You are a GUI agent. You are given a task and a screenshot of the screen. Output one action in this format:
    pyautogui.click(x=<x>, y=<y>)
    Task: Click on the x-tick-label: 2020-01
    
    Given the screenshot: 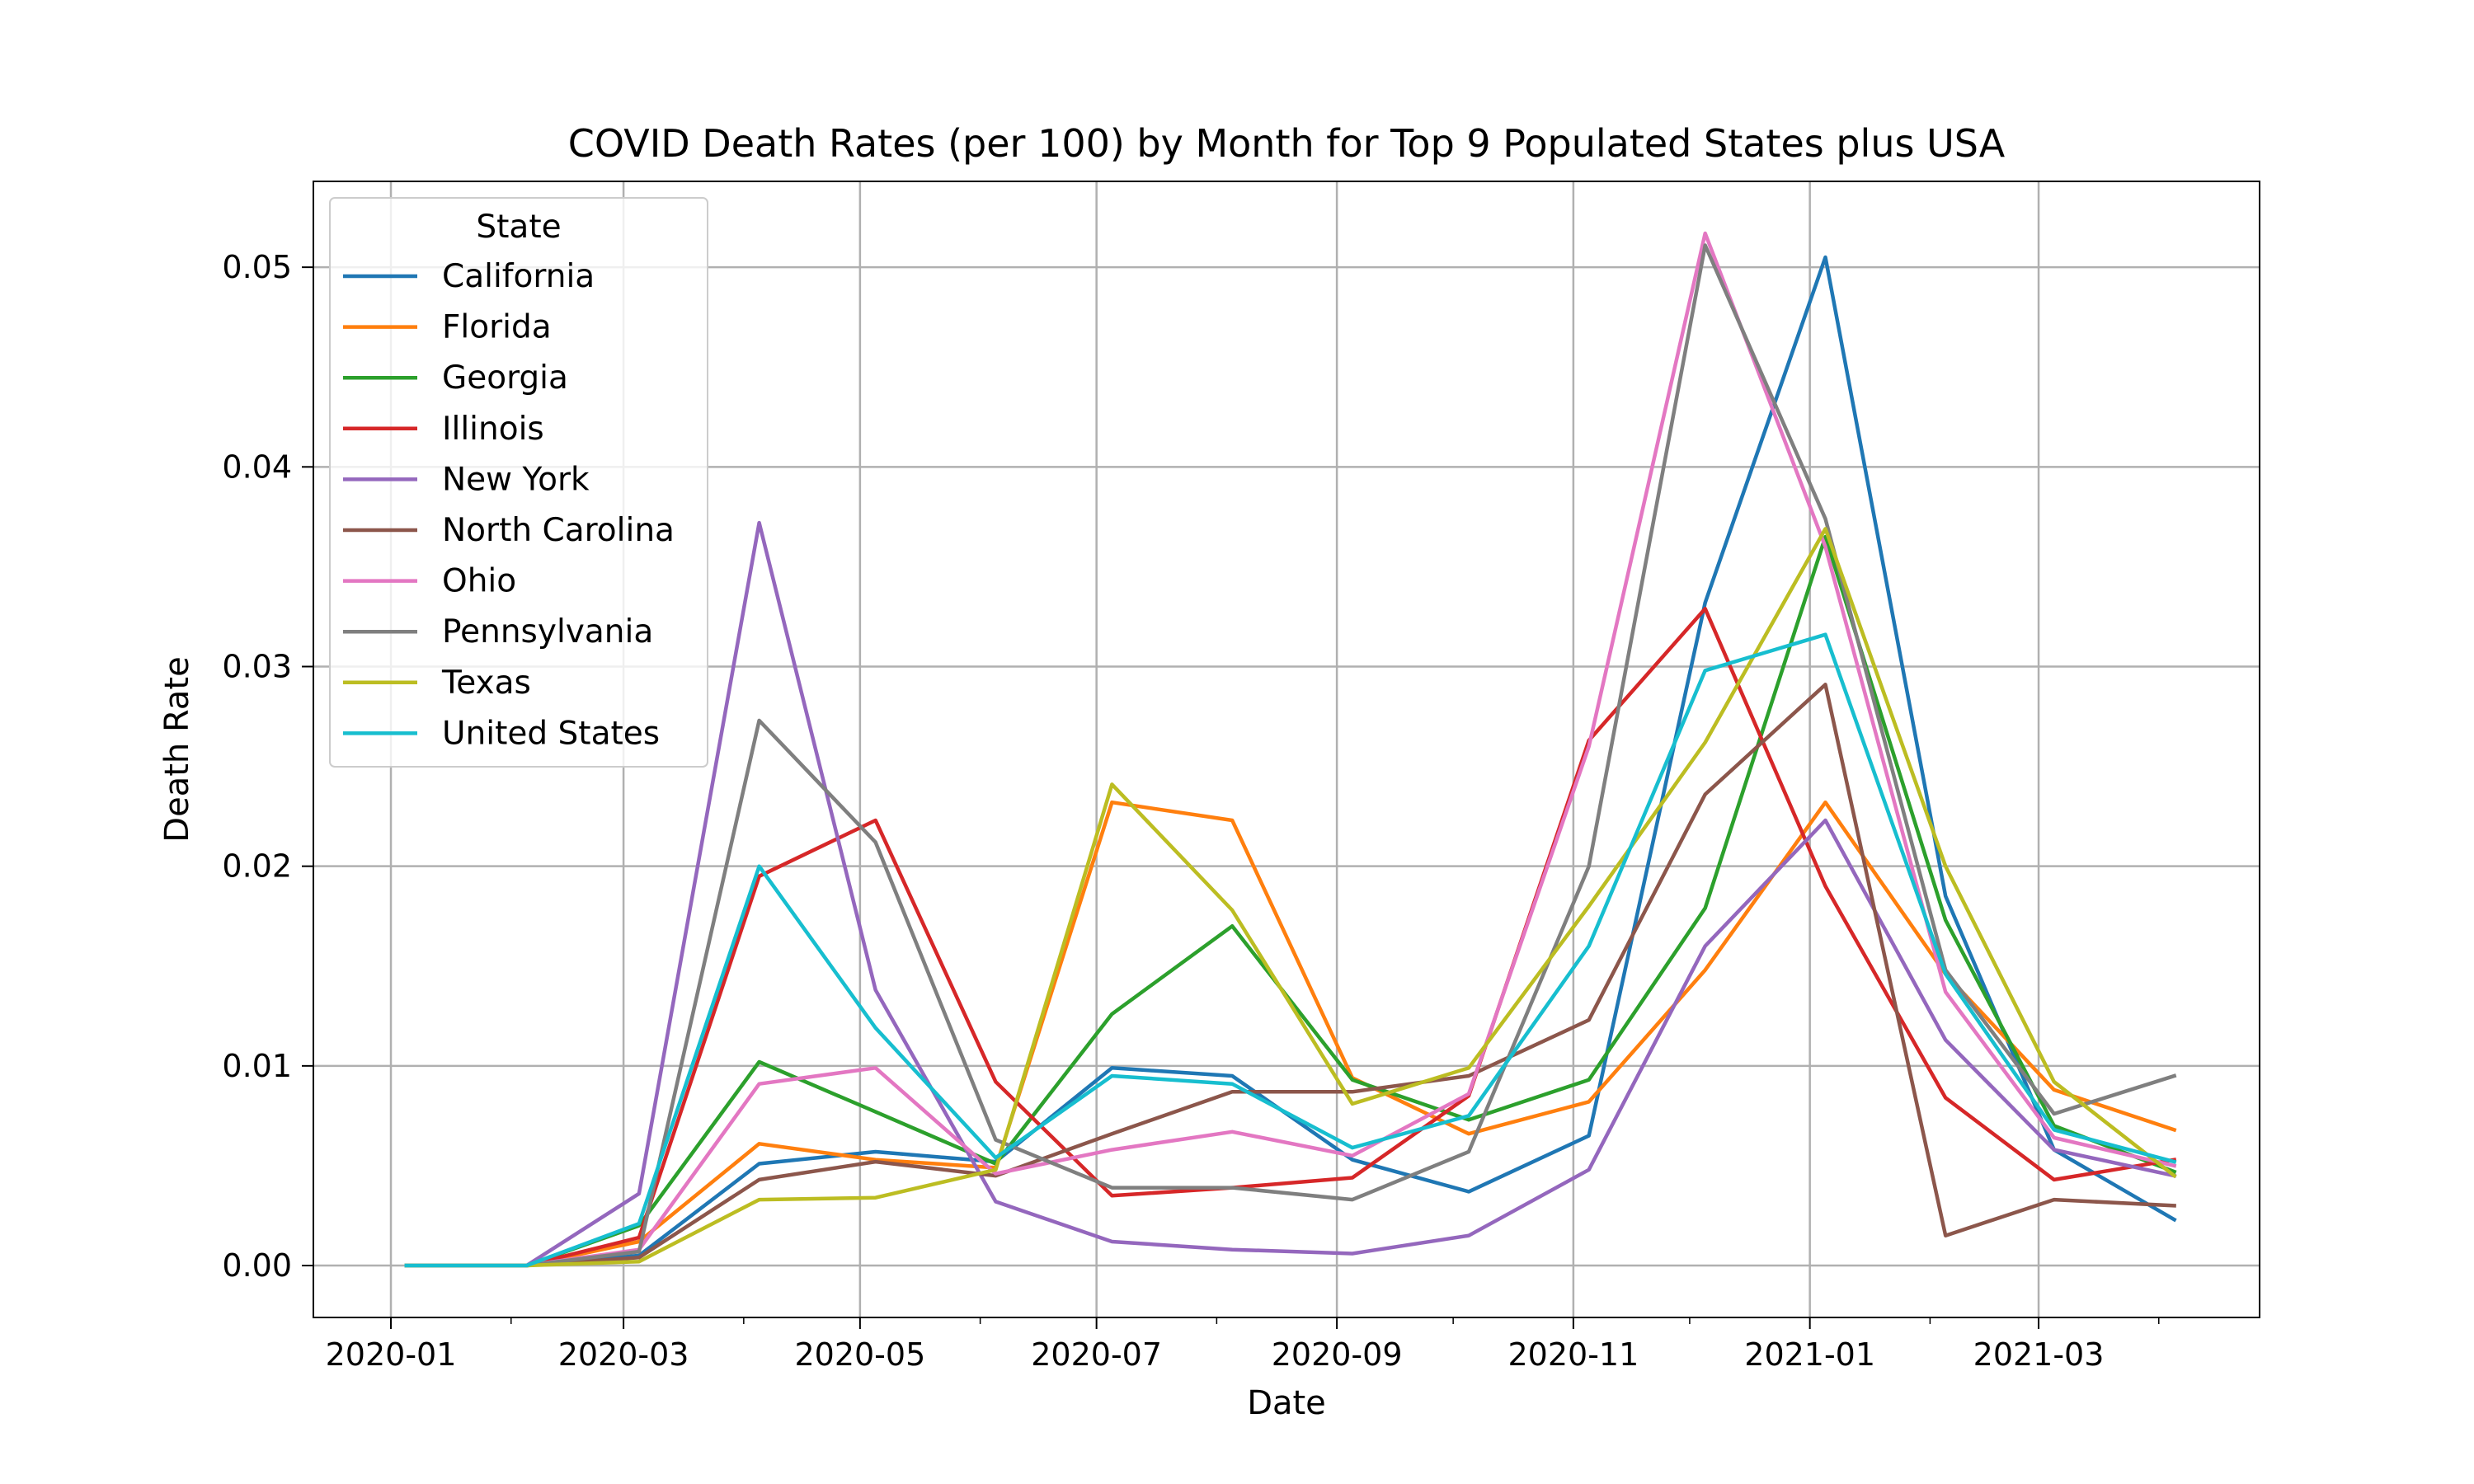 What is the action you would take?
    pyautogui.click(x=391, y=1354)
    